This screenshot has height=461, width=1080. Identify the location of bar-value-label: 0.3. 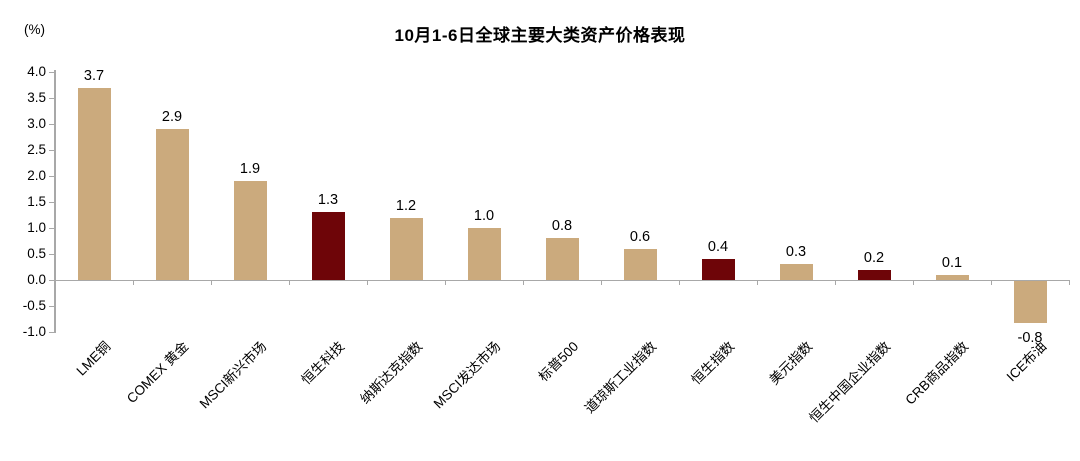
(796, 252).